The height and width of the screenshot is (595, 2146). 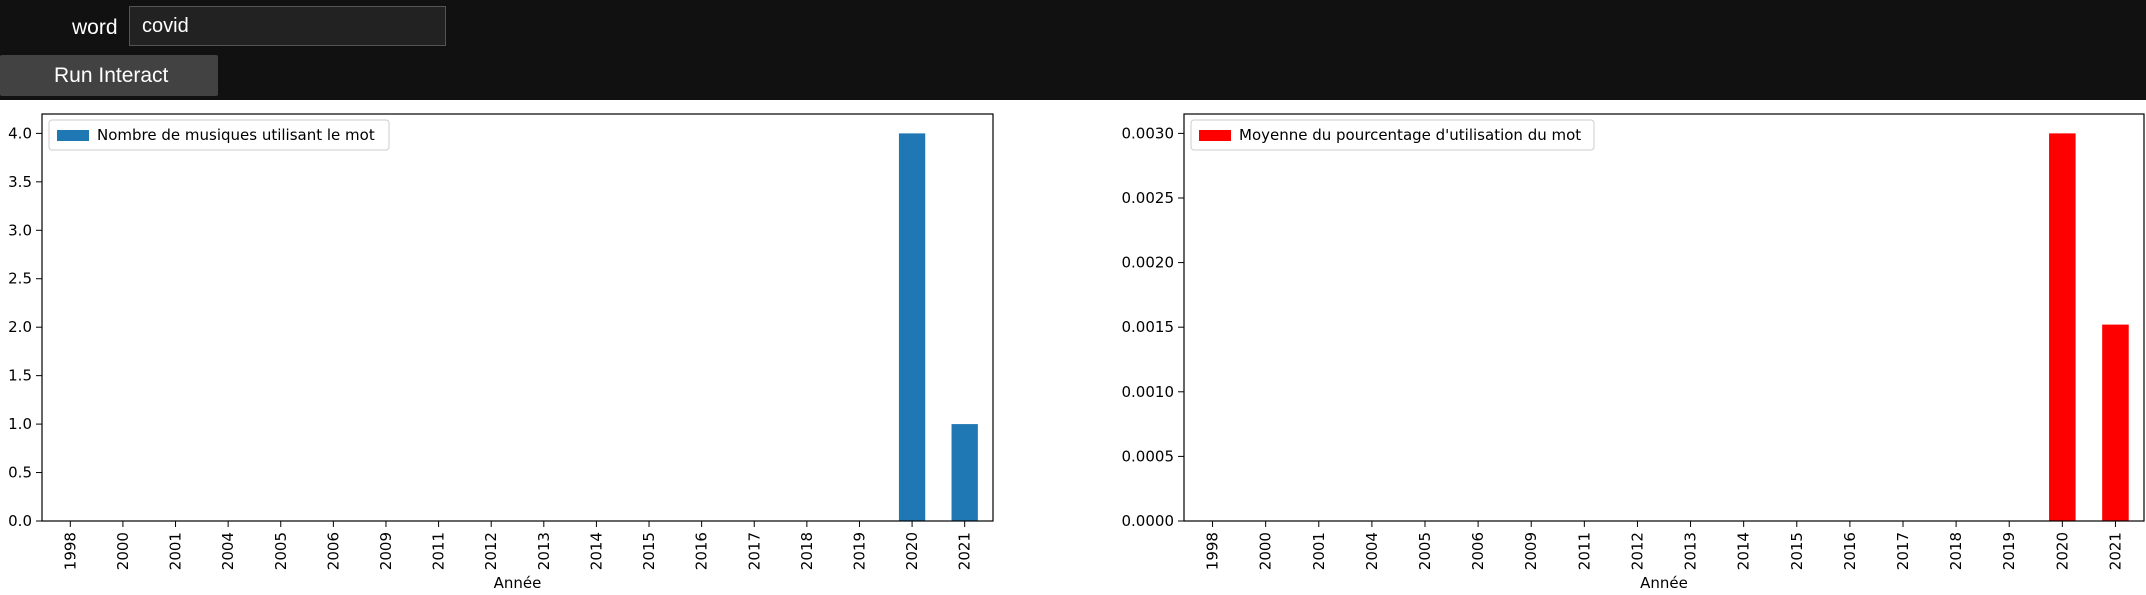 What do you see at coordinates (1148, 521) in the screenshot?
I see `y-tick-label: 0.0000` at bounding box center [1148, 521].